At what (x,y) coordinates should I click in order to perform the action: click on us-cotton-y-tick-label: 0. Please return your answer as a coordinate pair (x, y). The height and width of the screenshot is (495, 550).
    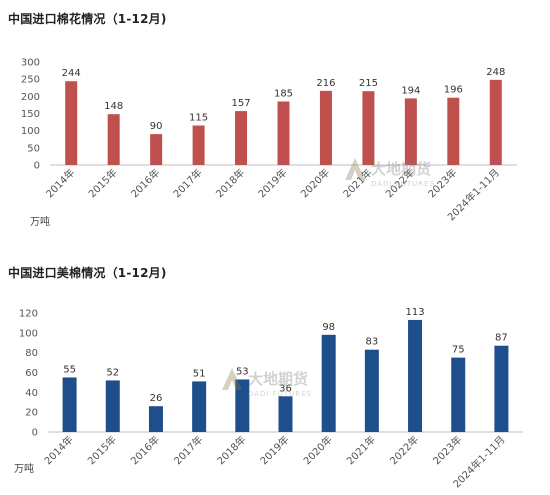
    Looking at the image, I should click on (35, 433).